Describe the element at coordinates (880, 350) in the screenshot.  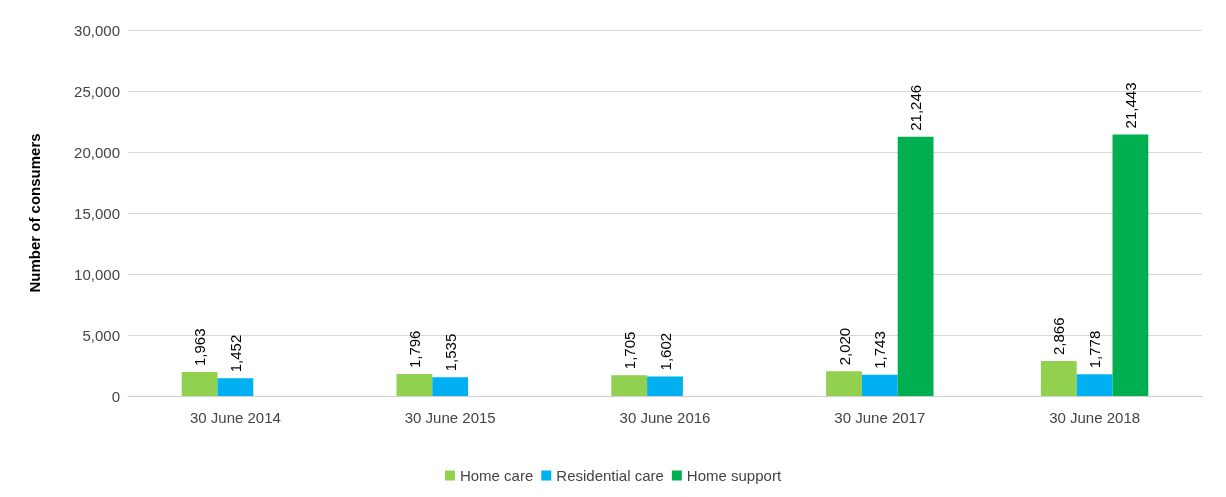
I see `data-label: 1,743` at that location.